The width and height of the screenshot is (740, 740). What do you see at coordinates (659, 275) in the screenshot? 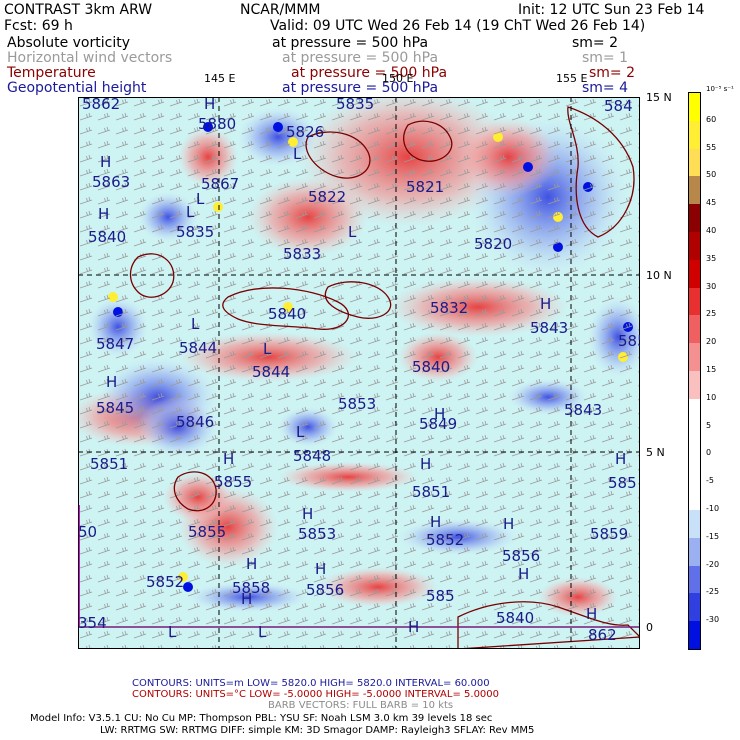
I see `lat-label-10n: 10 N` at bounding box center [659, 275].